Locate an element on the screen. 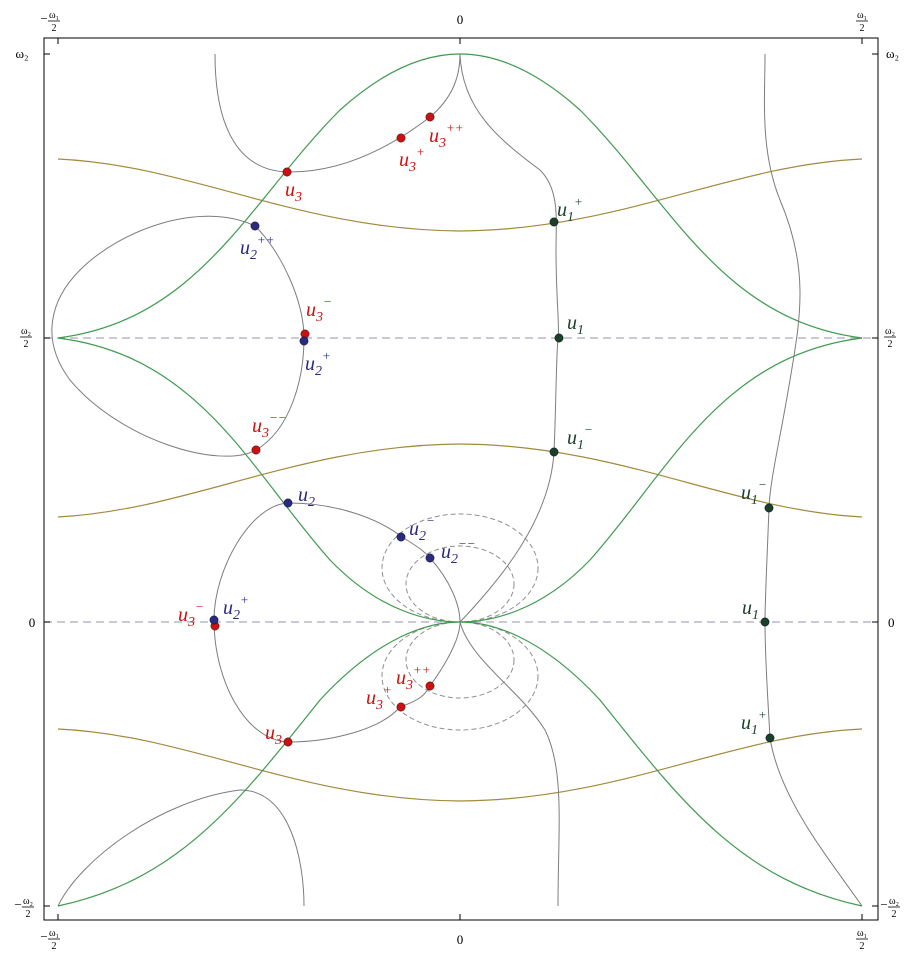 This screenshot has height=963, width=909. point-label-u2mm-lower: u2−− is located at coordinates (458, 551).